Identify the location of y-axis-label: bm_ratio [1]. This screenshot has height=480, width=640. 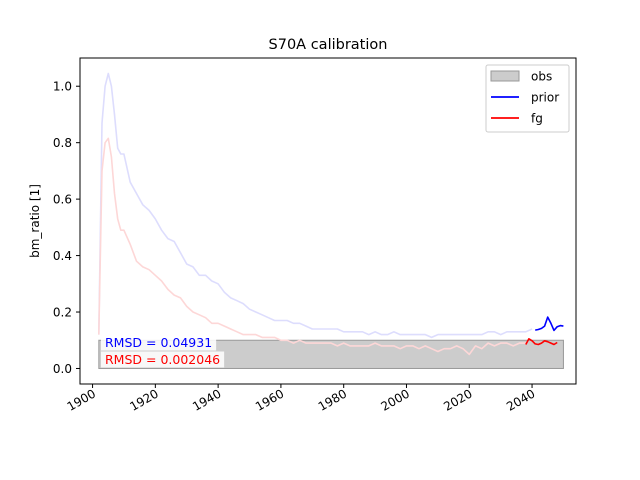
(35, 221).